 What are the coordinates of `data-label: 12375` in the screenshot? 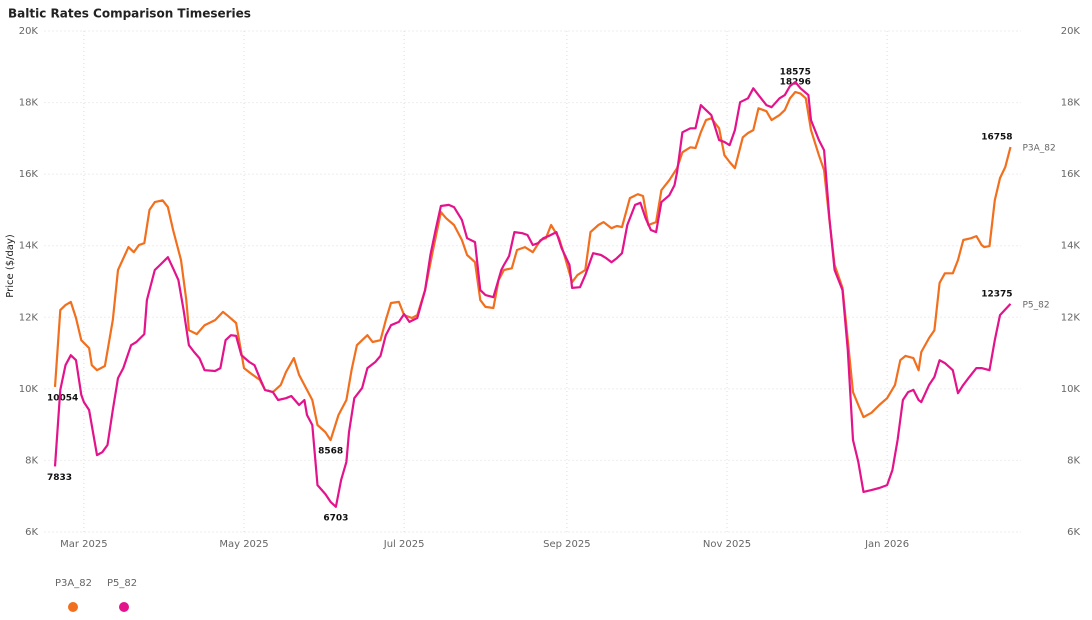 It's located at (996, 294).